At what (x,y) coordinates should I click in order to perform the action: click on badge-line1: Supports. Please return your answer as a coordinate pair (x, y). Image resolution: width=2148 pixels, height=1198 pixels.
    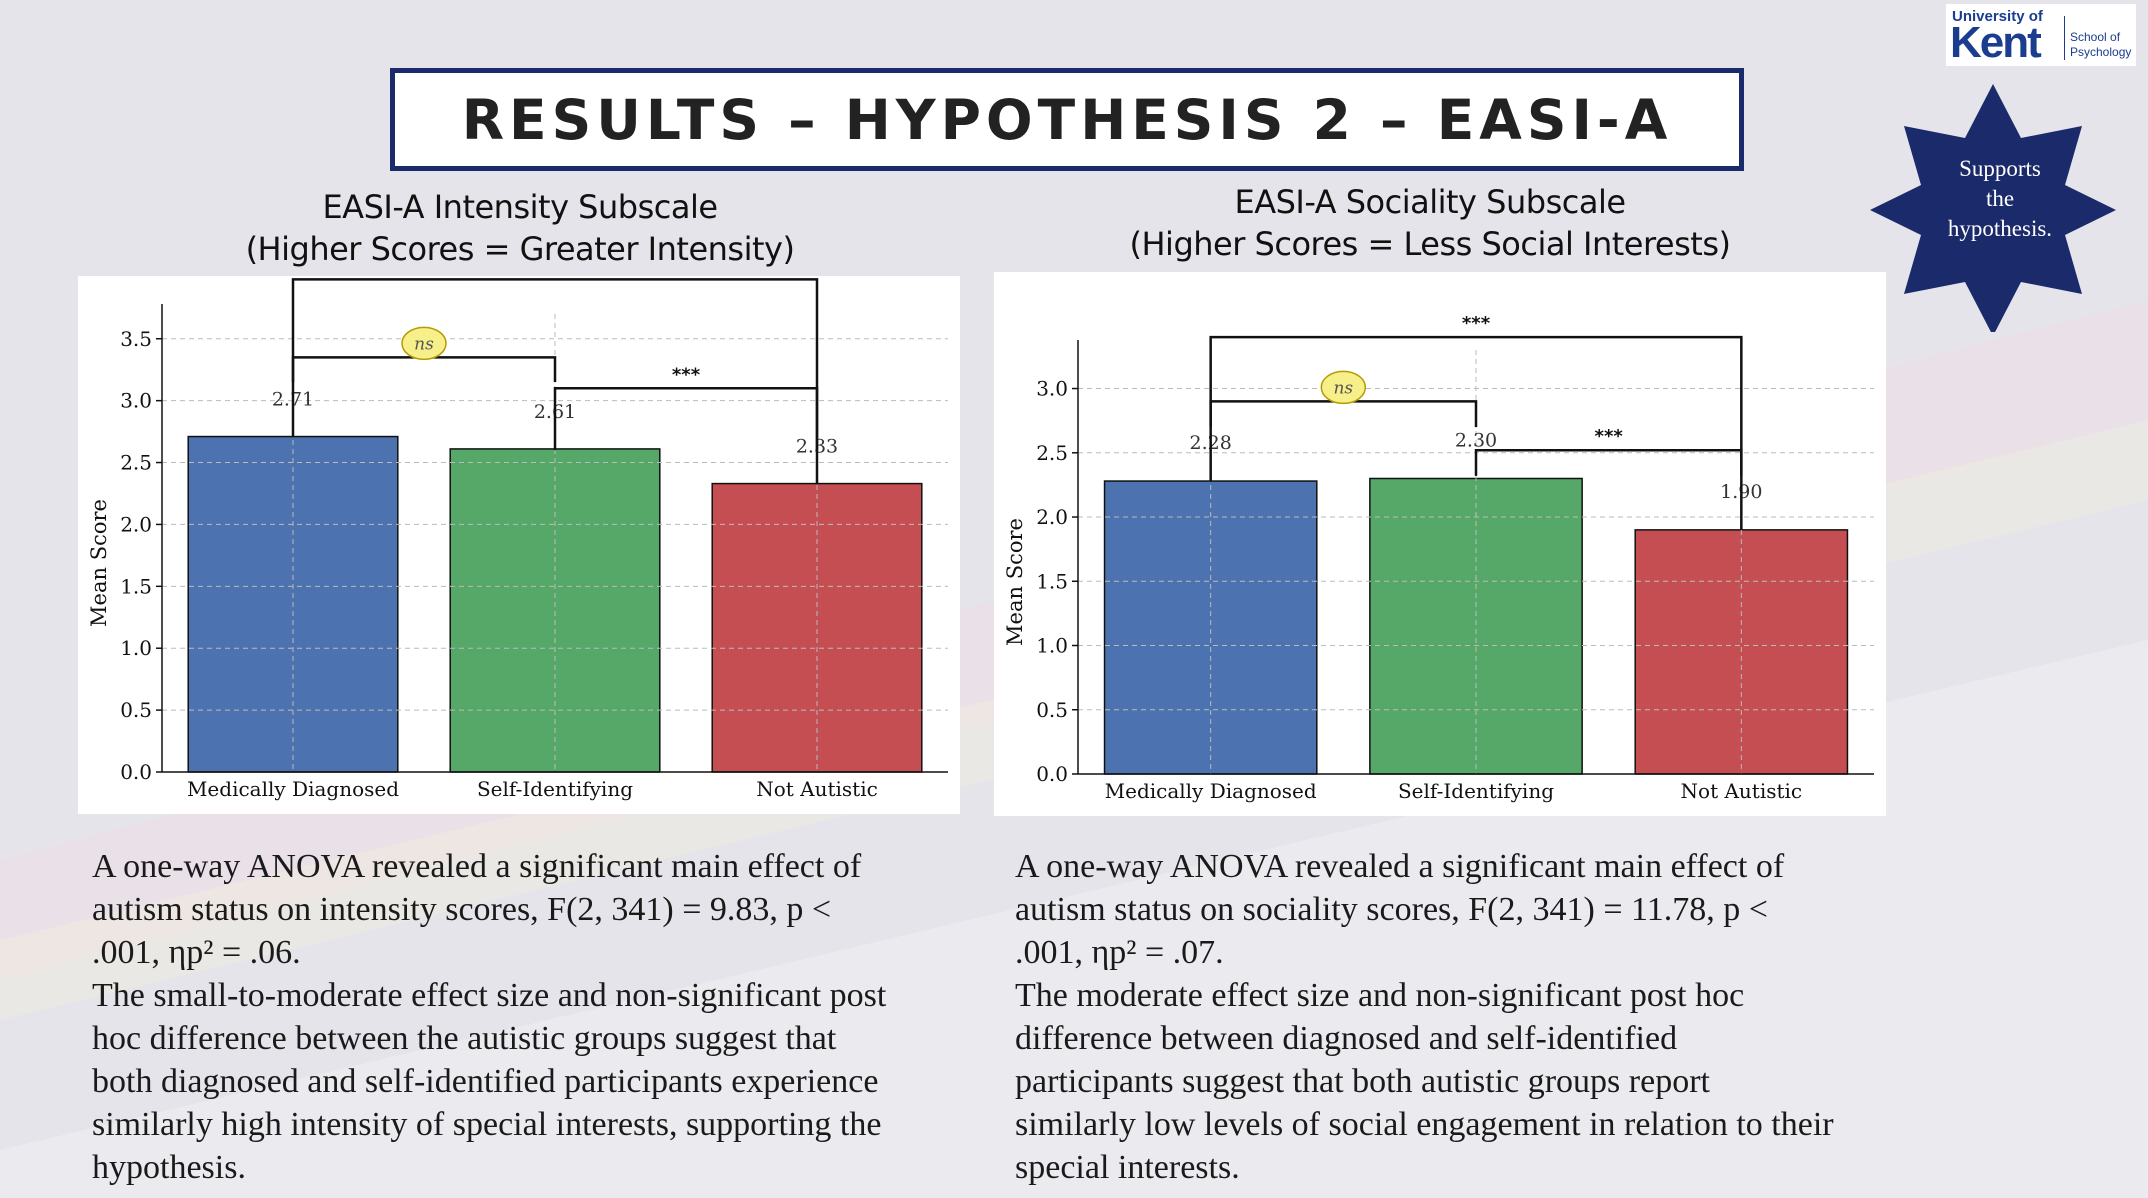
    Looking at the image, I should click on (2000, 168).